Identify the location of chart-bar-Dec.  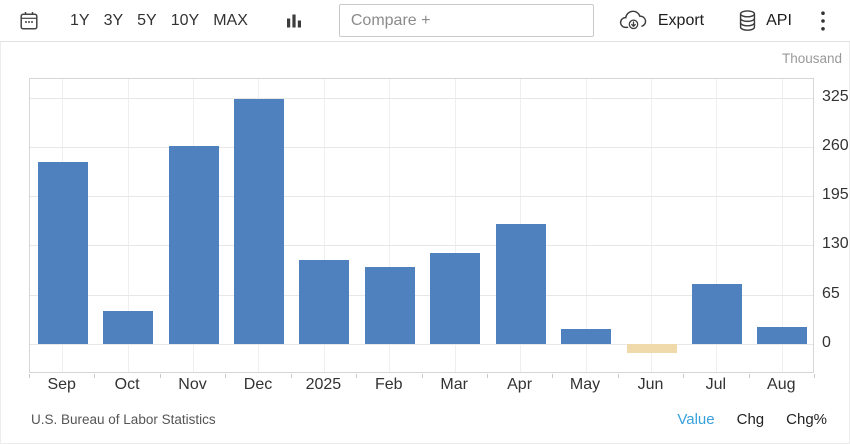
(259, 221).